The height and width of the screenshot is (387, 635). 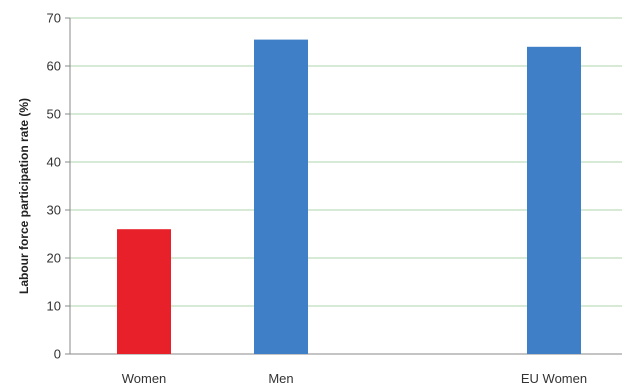 What do you see at coordinates (554, 378) in the screenshot?
I see `x-category-label: EU Women` at bounding box center [554, 378].